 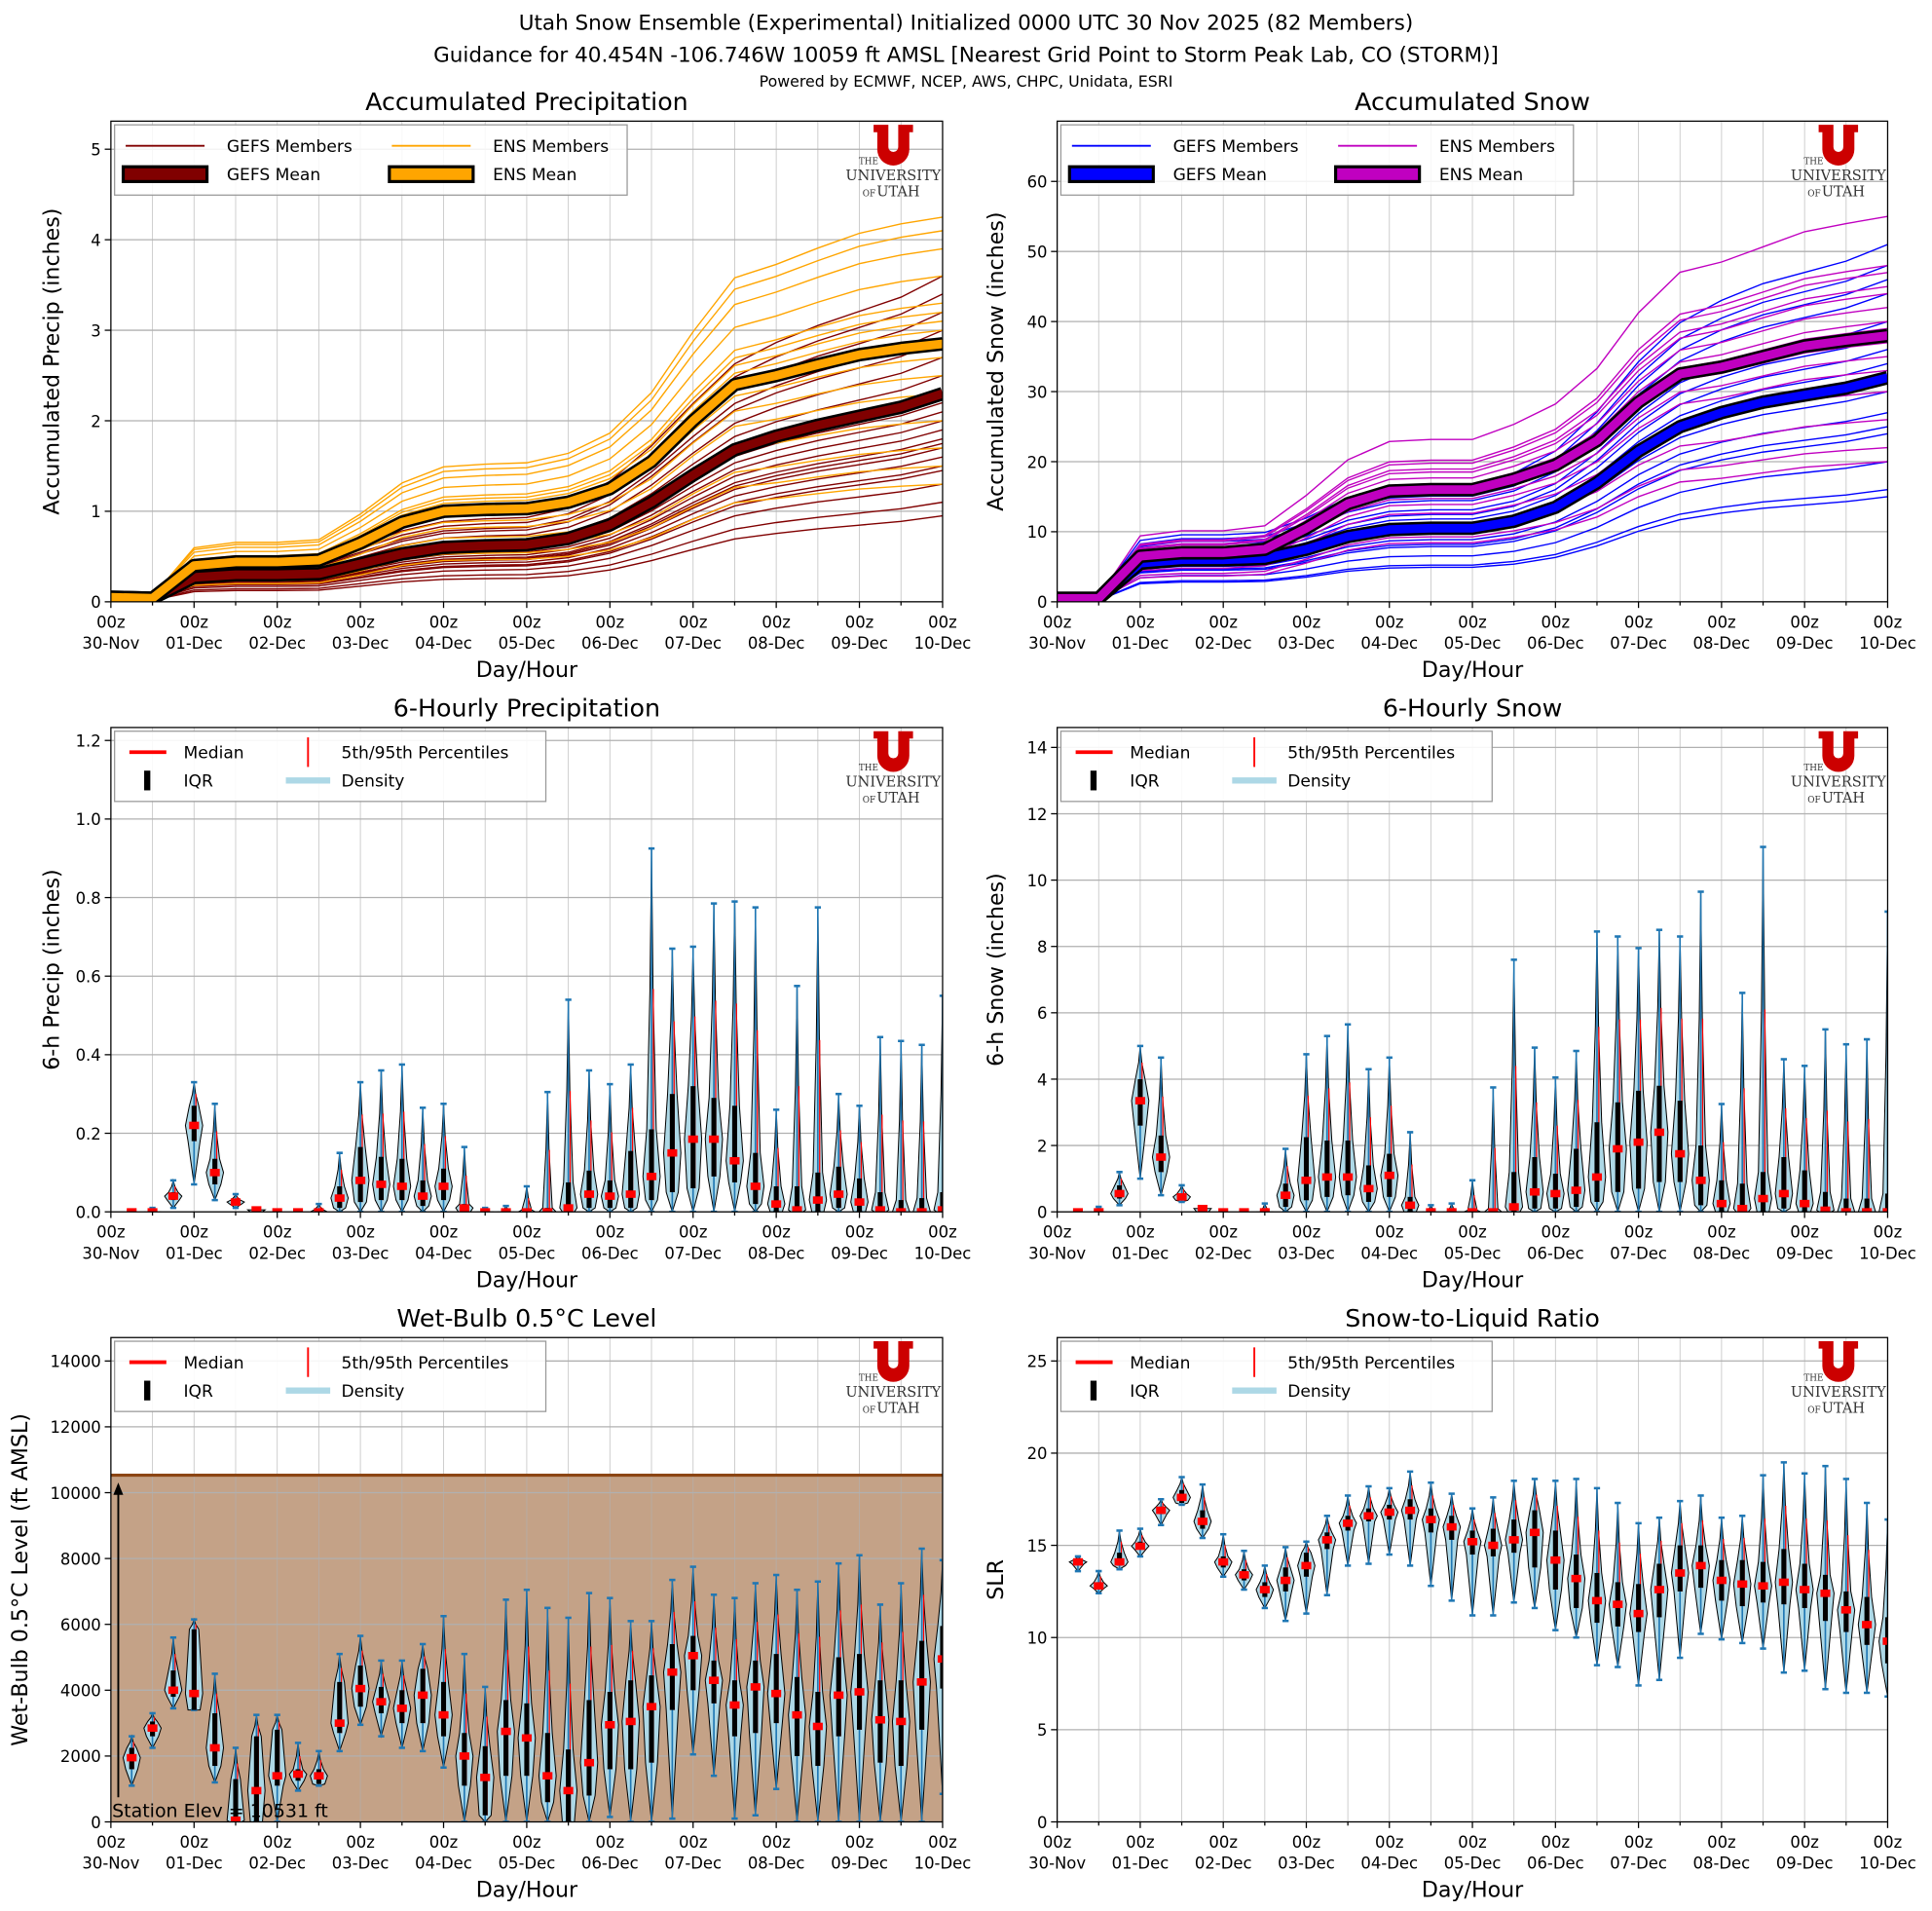 What do you see at coordinates (1057, 1253) in the screenshot?
I see `x-tick-date-label: 30-Nov` at bounding box center [1057, 1253].